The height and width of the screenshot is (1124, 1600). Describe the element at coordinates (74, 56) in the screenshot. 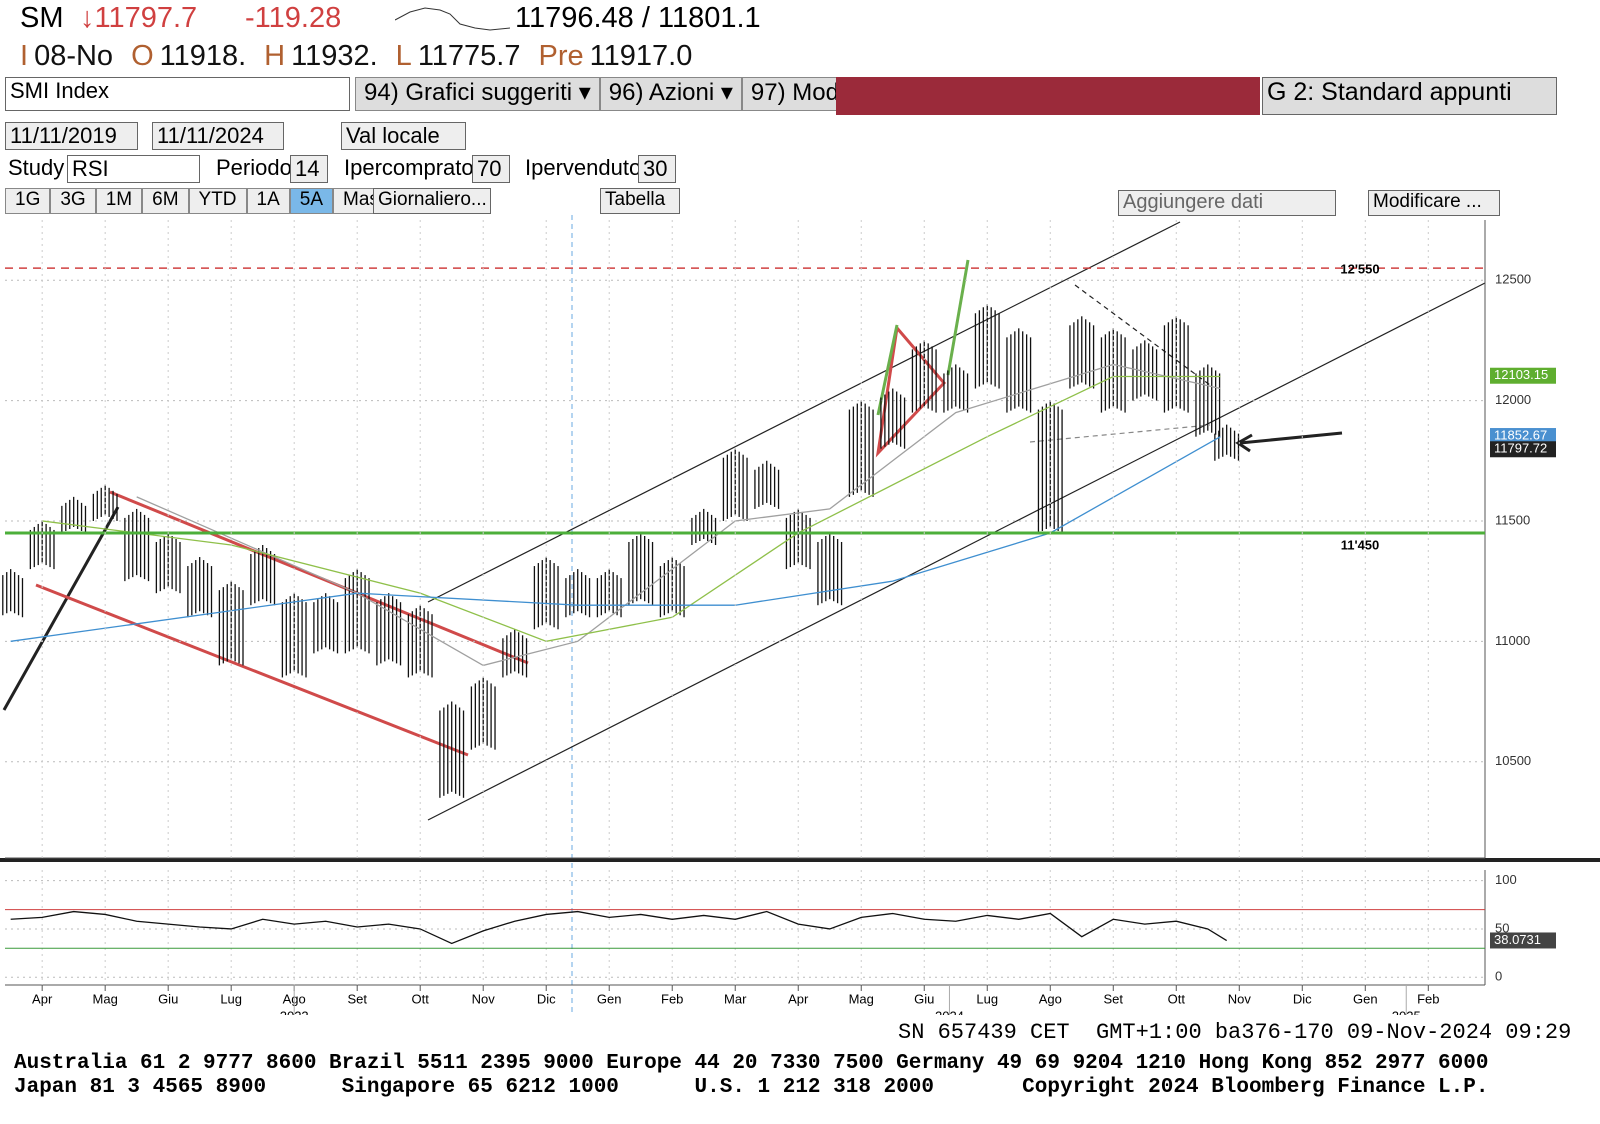

I see `quote-field: 08-No` at that location.